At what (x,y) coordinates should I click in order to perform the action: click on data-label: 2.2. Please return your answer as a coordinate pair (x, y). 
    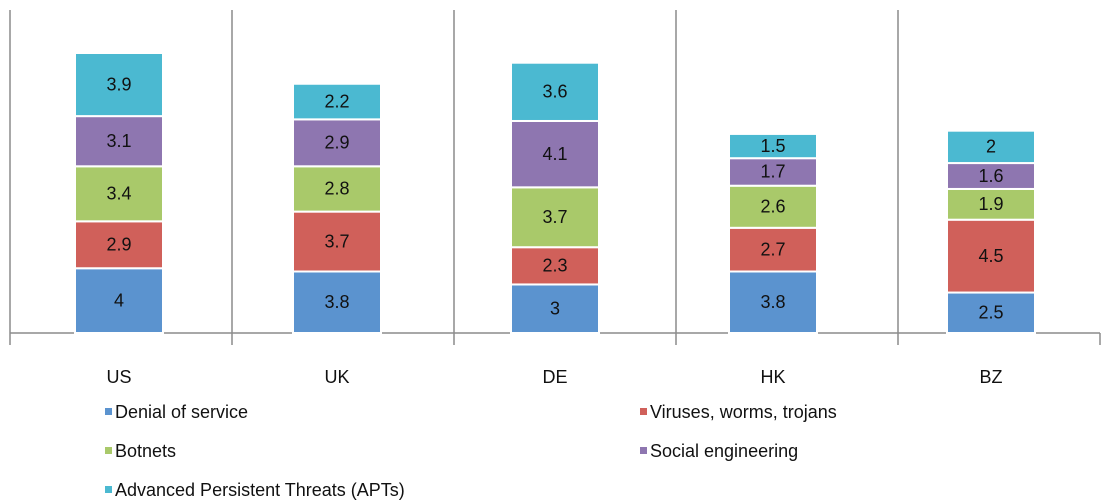
    Looking at the image, I should click on (336, 101).